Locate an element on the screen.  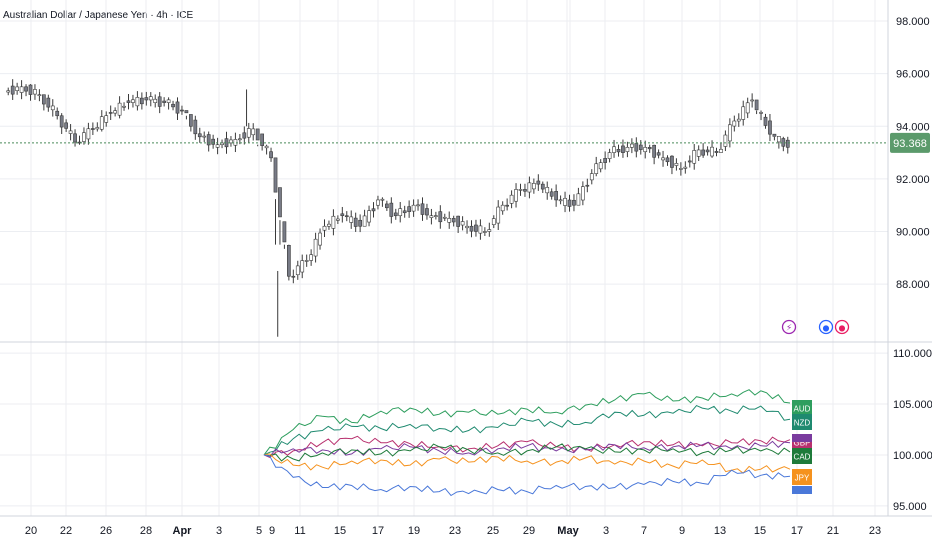
strength-line-aud is located at coordinates (527, 422).